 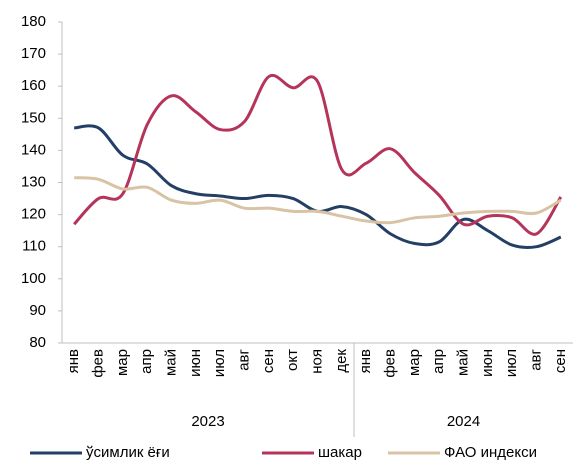 What do you see at coordinates (37, 310) in the screenshot?
I see `y-tick-label: 90` at bounding box center [37, 310].